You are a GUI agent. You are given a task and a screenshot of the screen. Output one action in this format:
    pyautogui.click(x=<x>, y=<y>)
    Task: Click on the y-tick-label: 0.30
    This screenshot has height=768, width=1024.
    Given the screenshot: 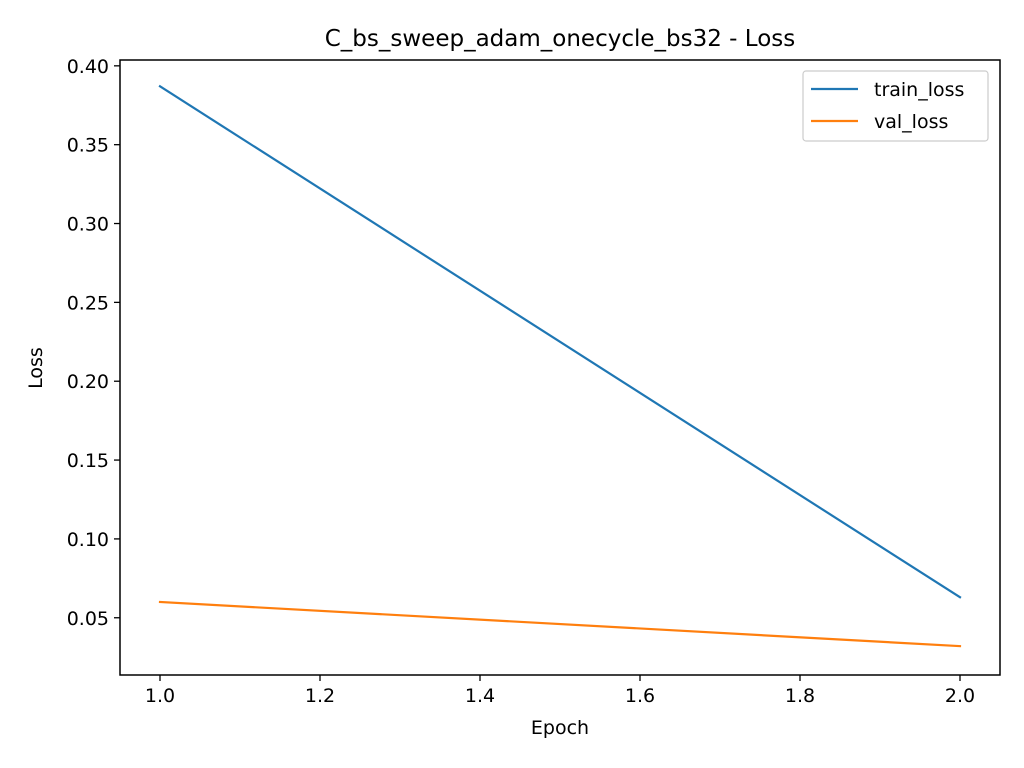 What is the action you would take?
    pyautogui.click(x=88, y=225)
    